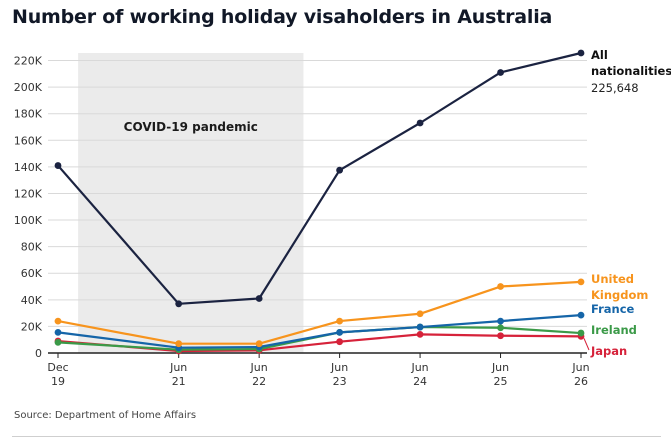 Image resolution: width=671 pixels, height=438 pixels. What do you see at coordinates (28, 193) in the screenshot?
I see `y-tick-label: 120K` at bounding box center [28, 193].